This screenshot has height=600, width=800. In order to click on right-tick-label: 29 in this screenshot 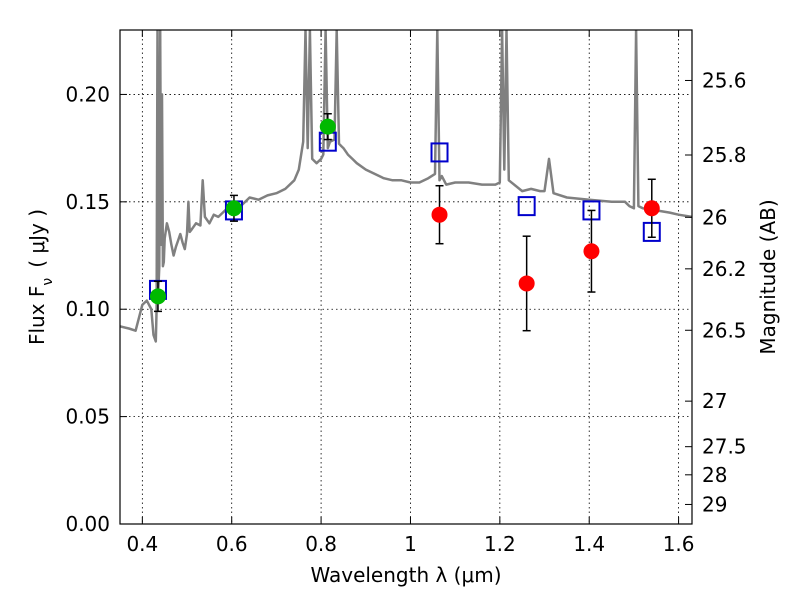, I will do `click(714, 504)`.